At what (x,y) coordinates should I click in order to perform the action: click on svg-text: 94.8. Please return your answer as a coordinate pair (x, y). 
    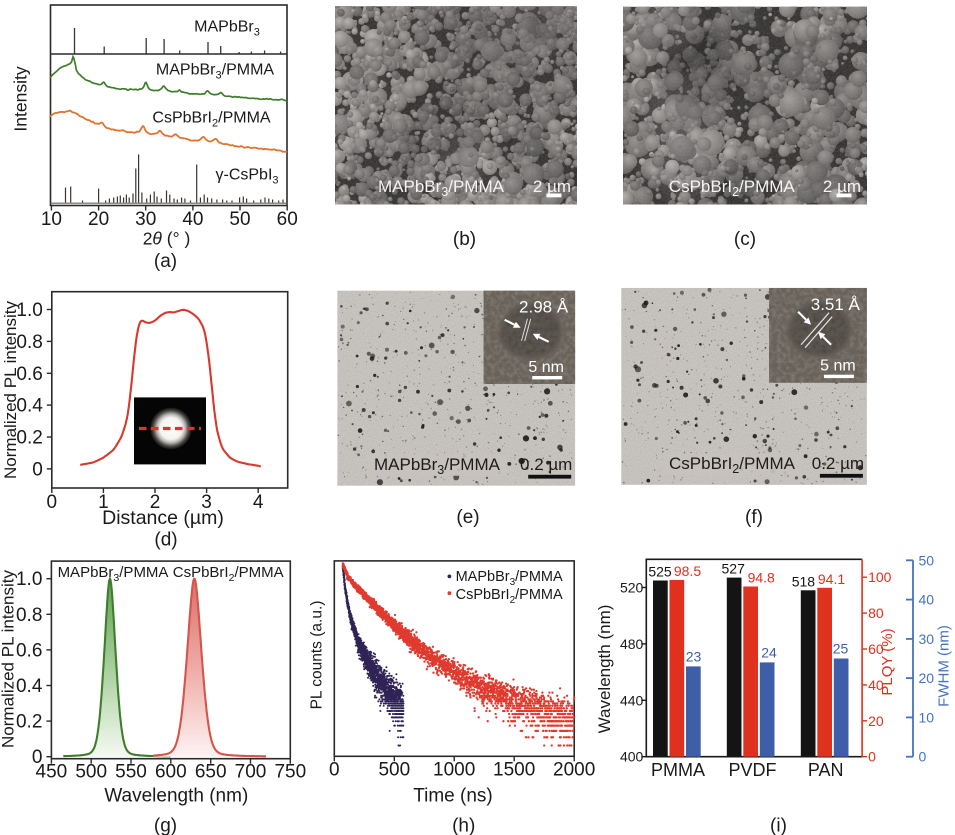
    Looking at the image, I should click on (761, 578).